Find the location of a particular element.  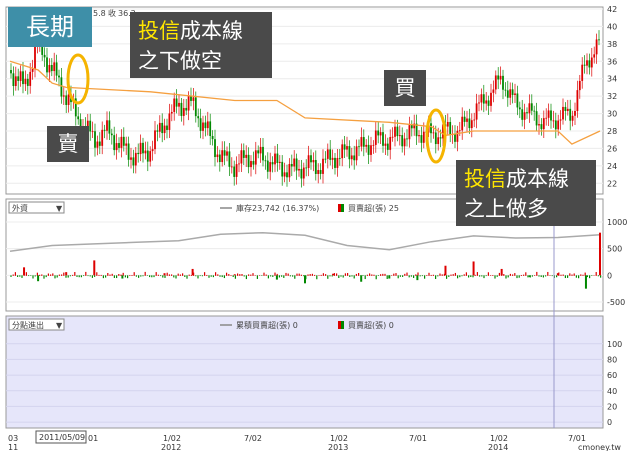

x-tick-2012-01: 1/02 is located at coordinates (172, 438).